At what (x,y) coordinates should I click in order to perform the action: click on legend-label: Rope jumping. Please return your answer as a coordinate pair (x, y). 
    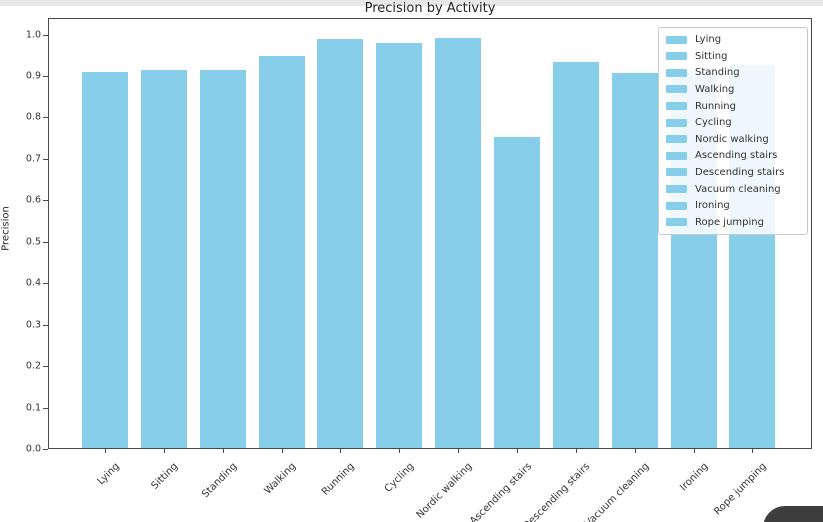
    Looking at the image, I should click on (729, 222).